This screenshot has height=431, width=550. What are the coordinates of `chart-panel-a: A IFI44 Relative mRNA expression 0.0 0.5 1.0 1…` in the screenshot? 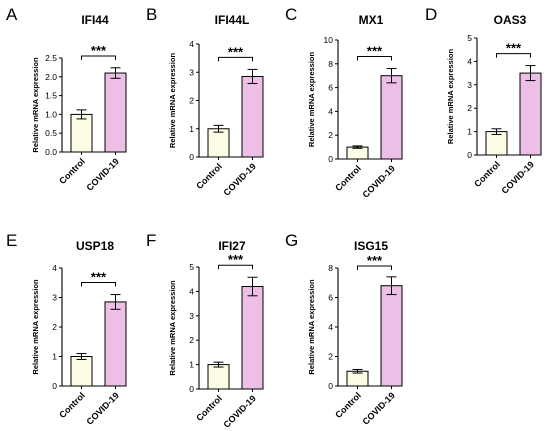 It's located at (66, 99).